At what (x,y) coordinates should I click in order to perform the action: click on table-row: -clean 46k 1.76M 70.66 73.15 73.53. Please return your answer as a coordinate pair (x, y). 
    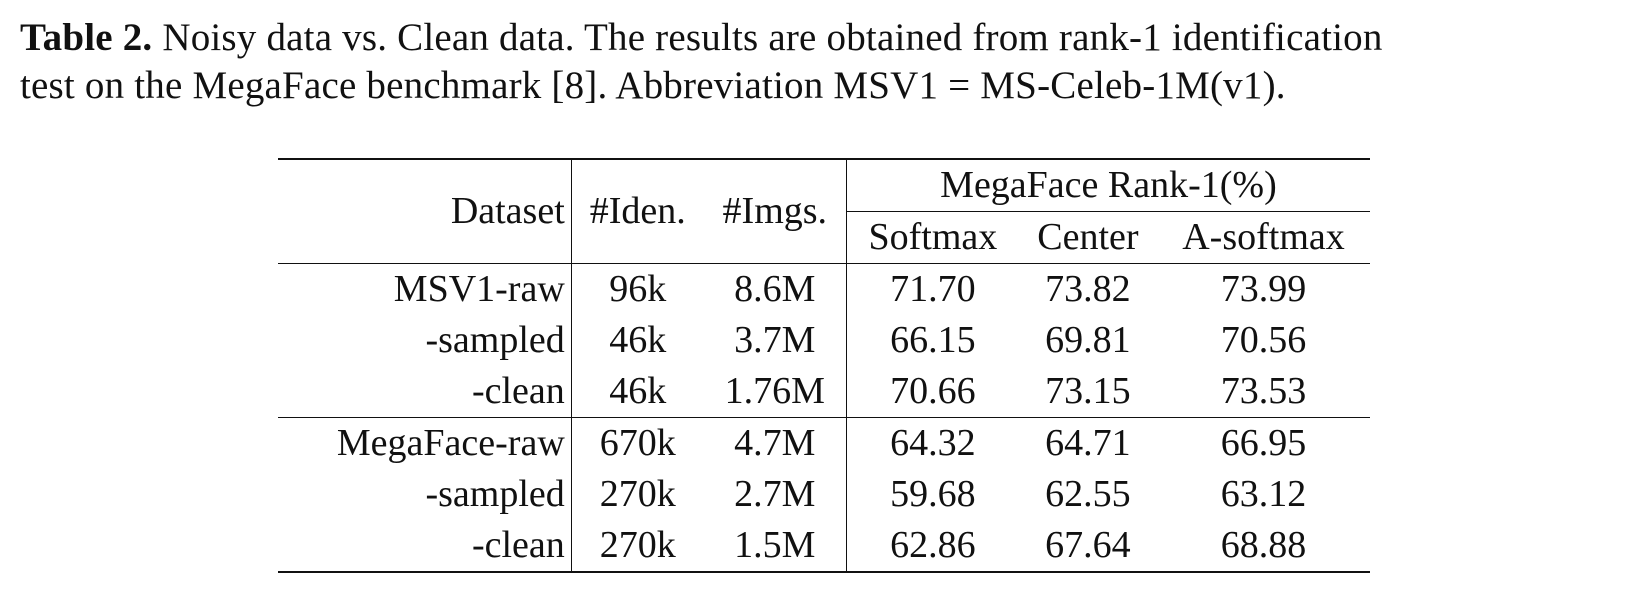
    Looking at the image, I should click on (824, 392).